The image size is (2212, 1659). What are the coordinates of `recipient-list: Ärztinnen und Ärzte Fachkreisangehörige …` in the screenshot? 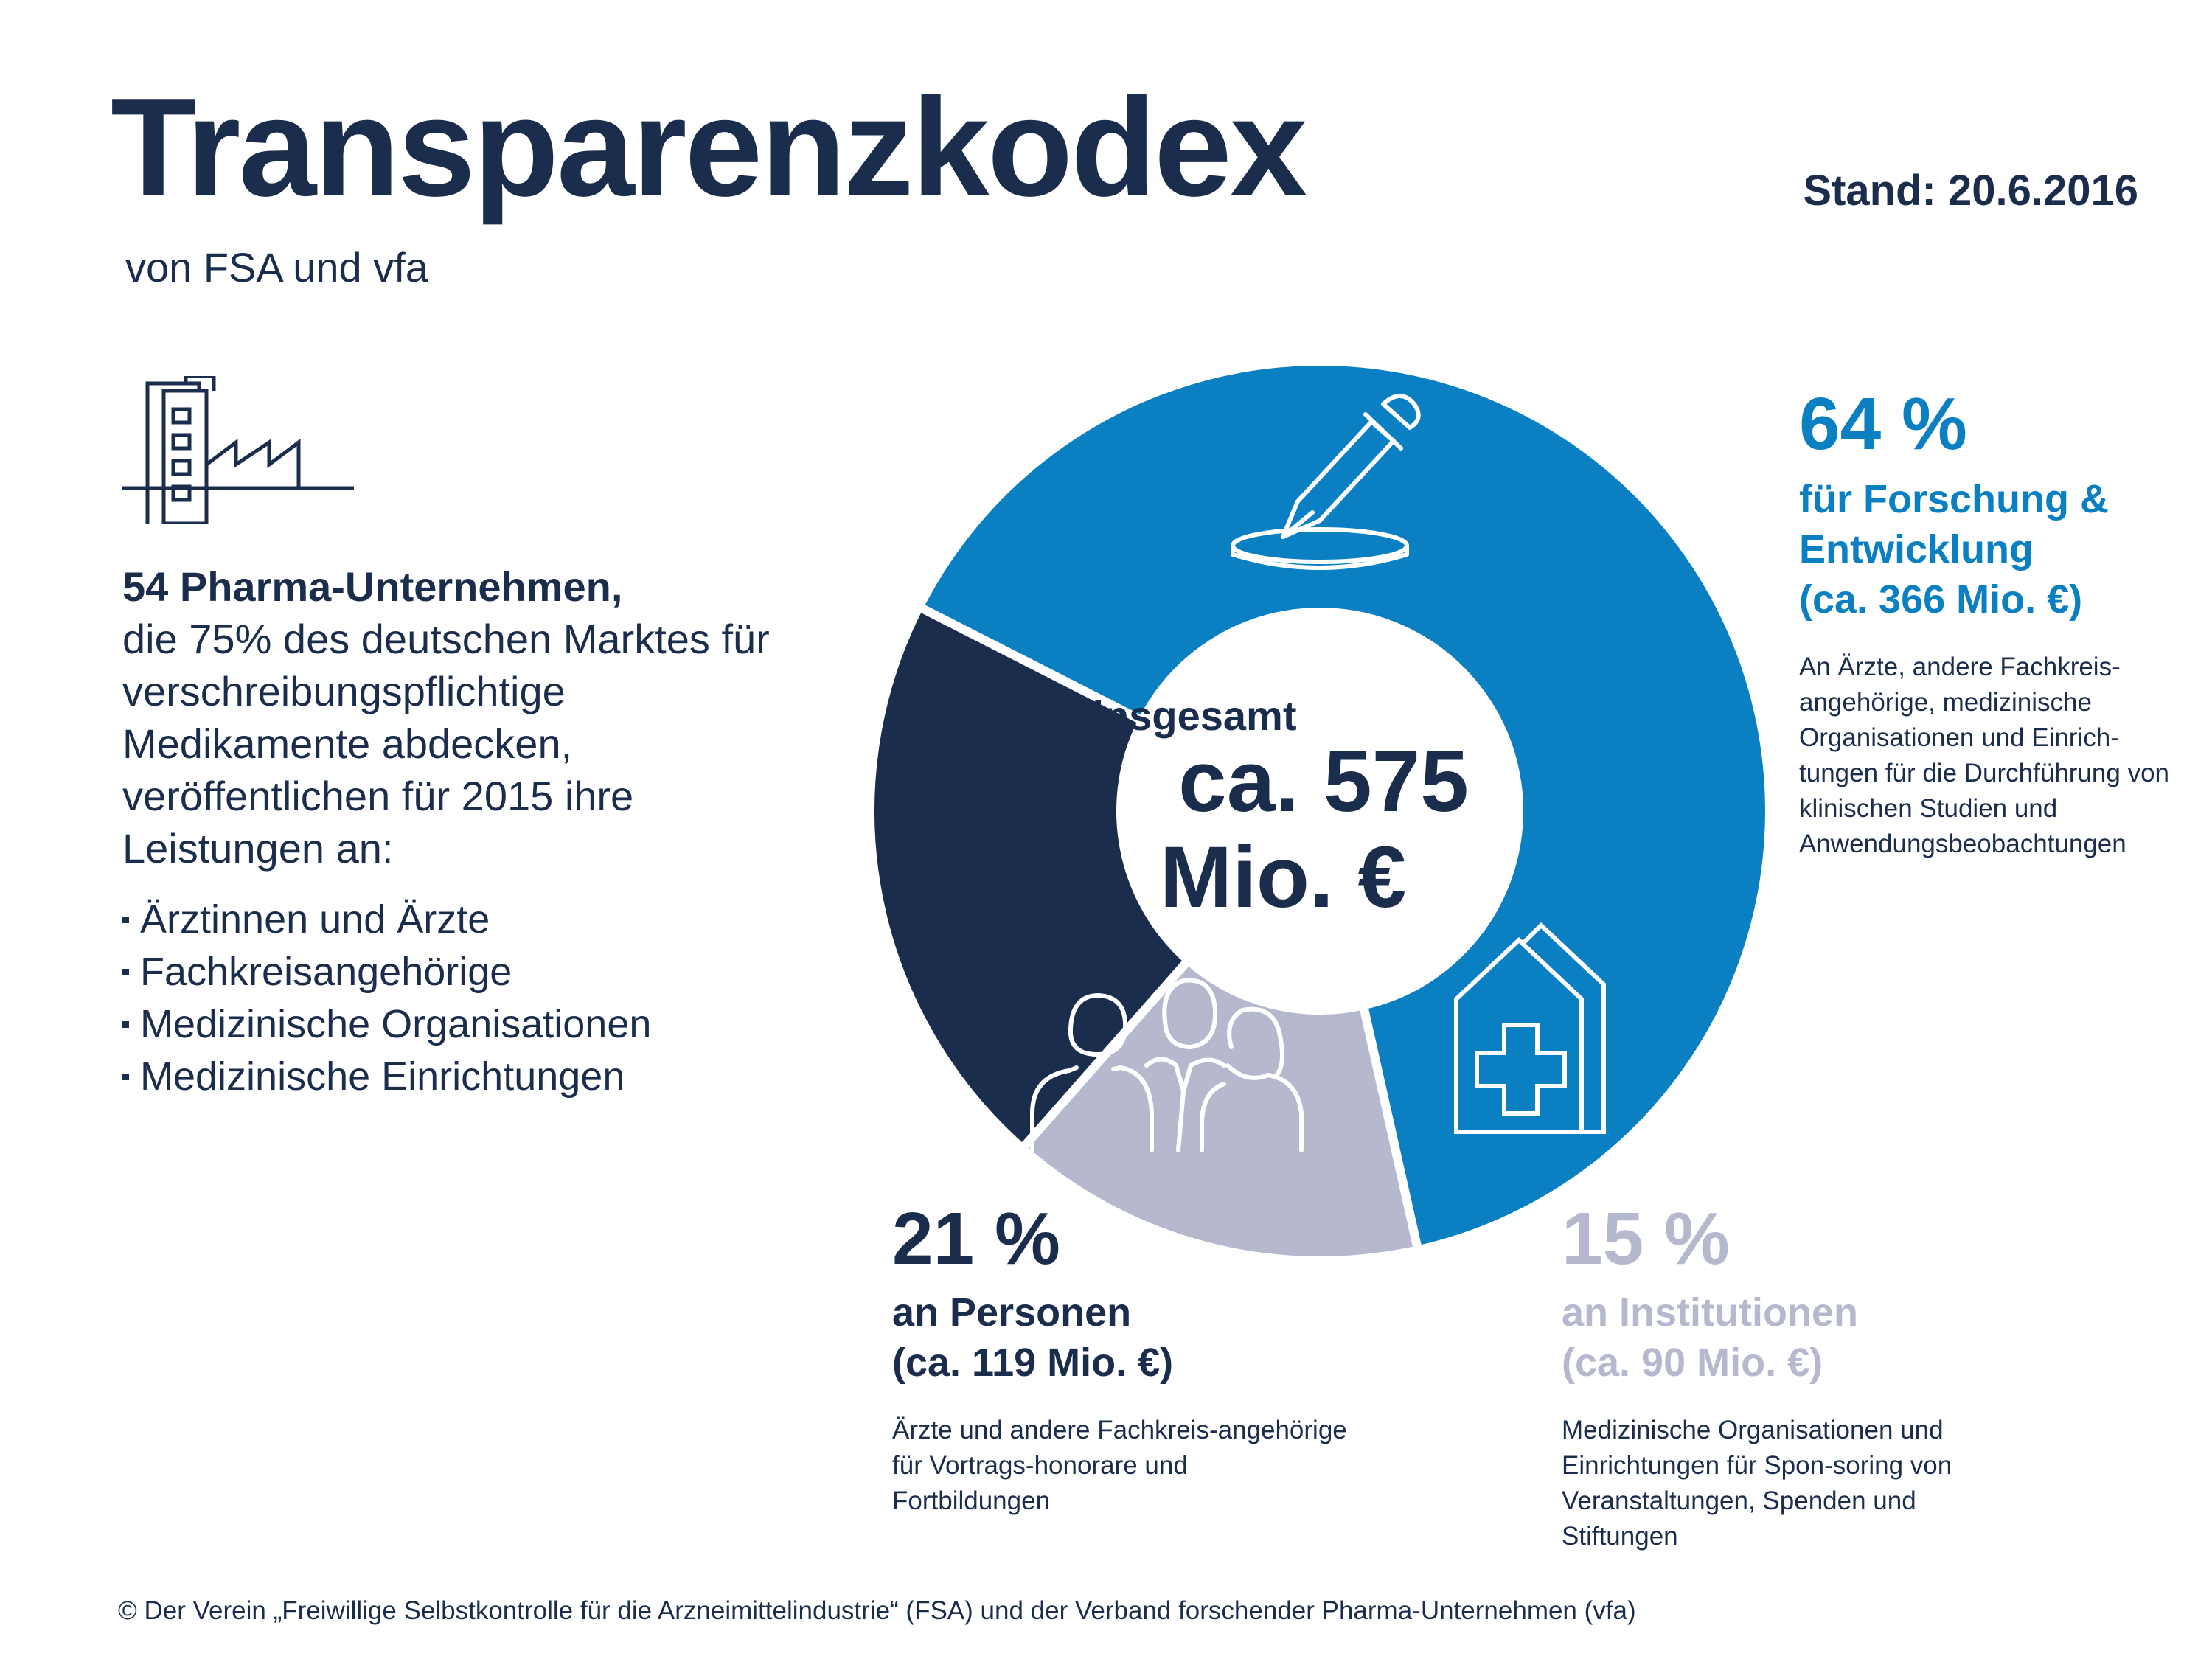 It's located at (454, 998).